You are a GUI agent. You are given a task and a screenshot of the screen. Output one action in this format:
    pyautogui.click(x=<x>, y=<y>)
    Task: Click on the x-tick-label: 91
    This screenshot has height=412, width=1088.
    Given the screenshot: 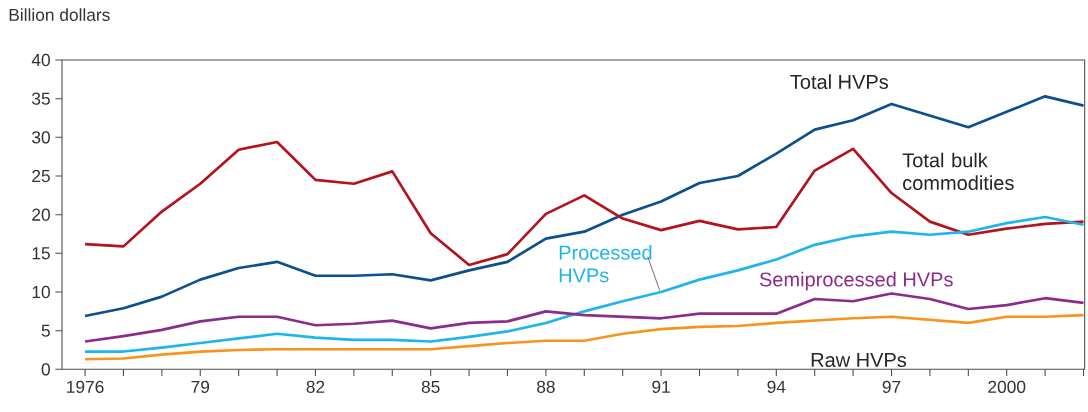 What is the action you would take?
    pyautogui.click(x=661, y=386)
    